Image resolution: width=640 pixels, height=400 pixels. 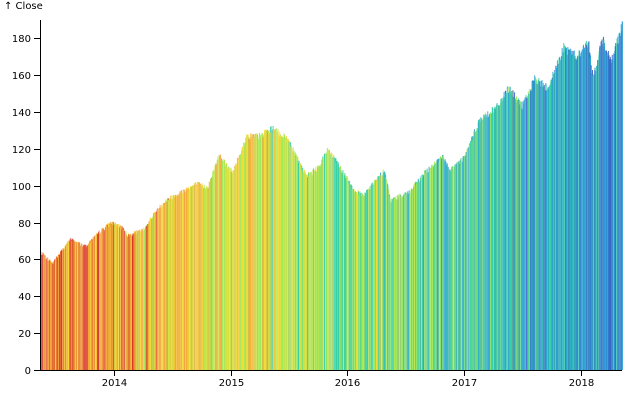 What do you see at coordinates (21, 39) in the screenshot?
I see `y-tick-label: 180` at bounding box center [21, 39].